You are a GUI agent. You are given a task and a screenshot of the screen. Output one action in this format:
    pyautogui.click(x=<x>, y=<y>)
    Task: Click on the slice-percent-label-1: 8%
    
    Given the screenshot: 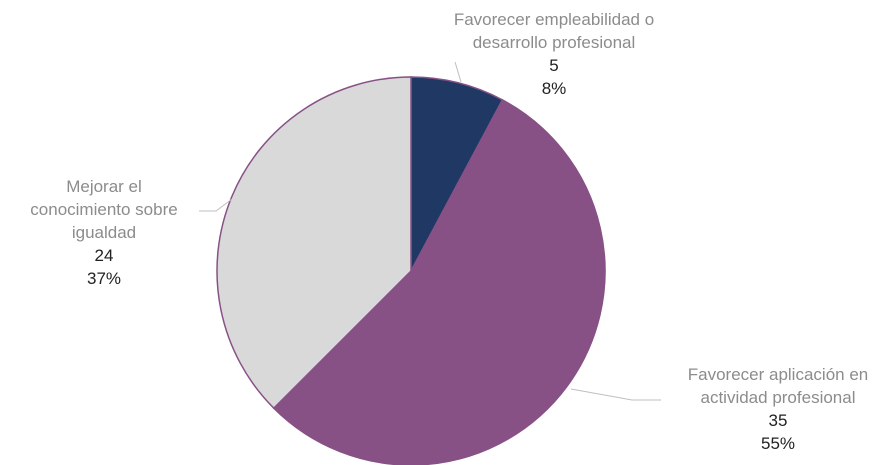 What is the action you would take?
    pyautogui.click(x=554, y=88)
    